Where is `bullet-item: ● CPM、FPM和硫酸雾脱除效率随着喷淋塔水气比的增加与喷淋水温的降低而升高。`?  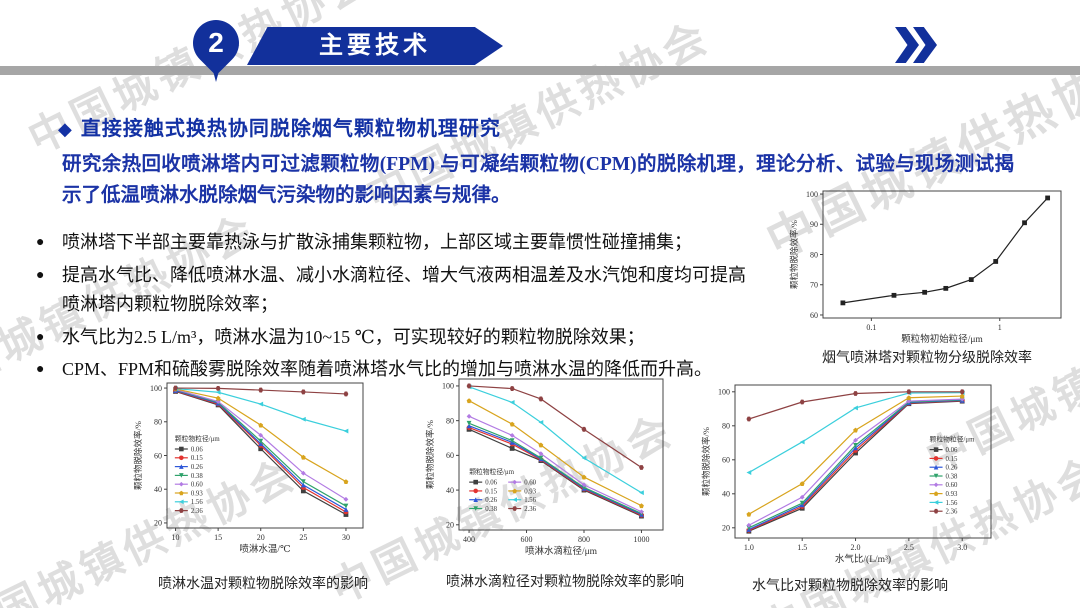
bullet-item: ● CPM、FPM和硫酸雾脱除效率随着喷淋塔水气比的增加与喷淋水温的降低而升高。 is located at coordinates (398, 370).